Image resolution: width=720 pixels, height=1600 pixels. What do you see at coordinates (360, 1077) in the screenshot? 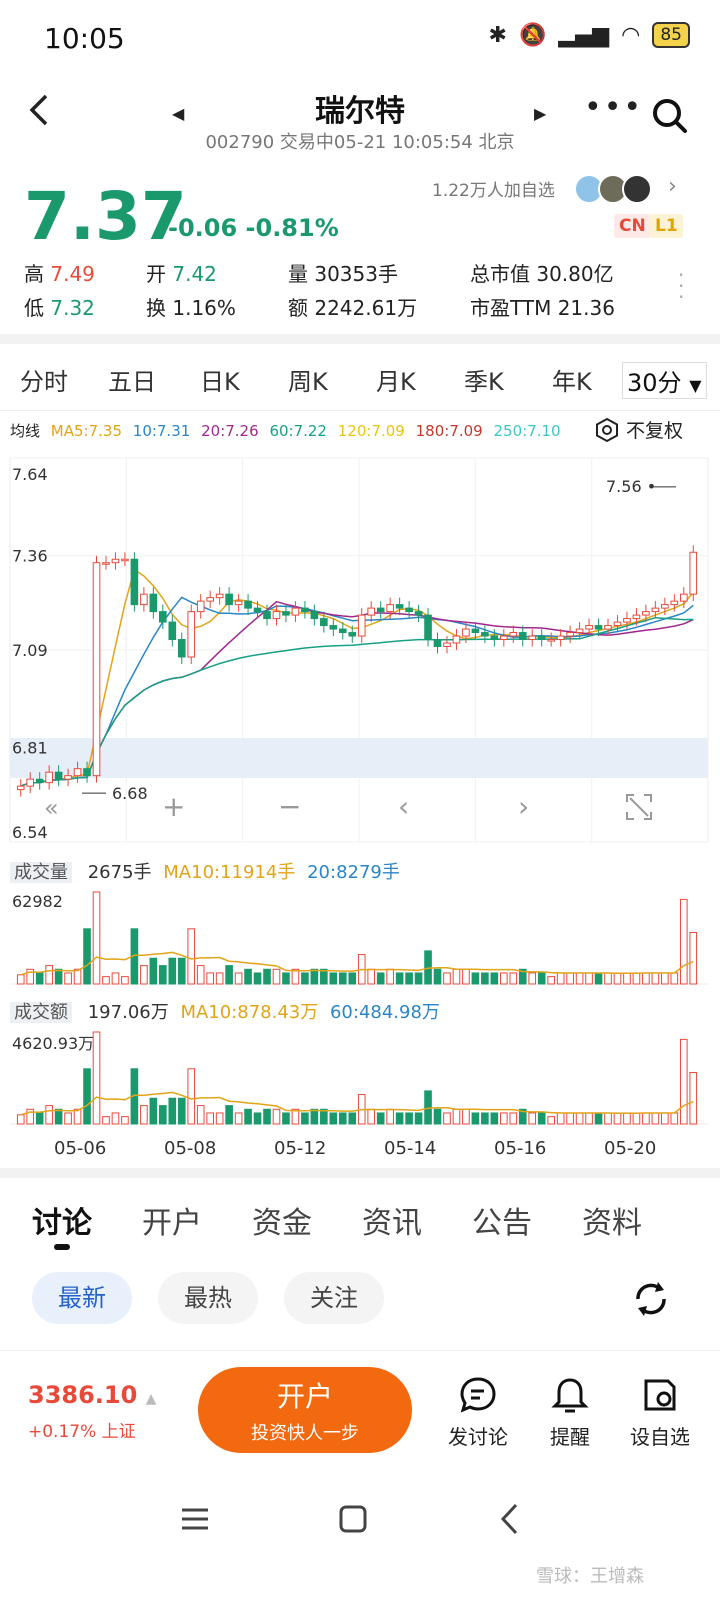
I see `amount-chart` at bounding box center [360, 1077].